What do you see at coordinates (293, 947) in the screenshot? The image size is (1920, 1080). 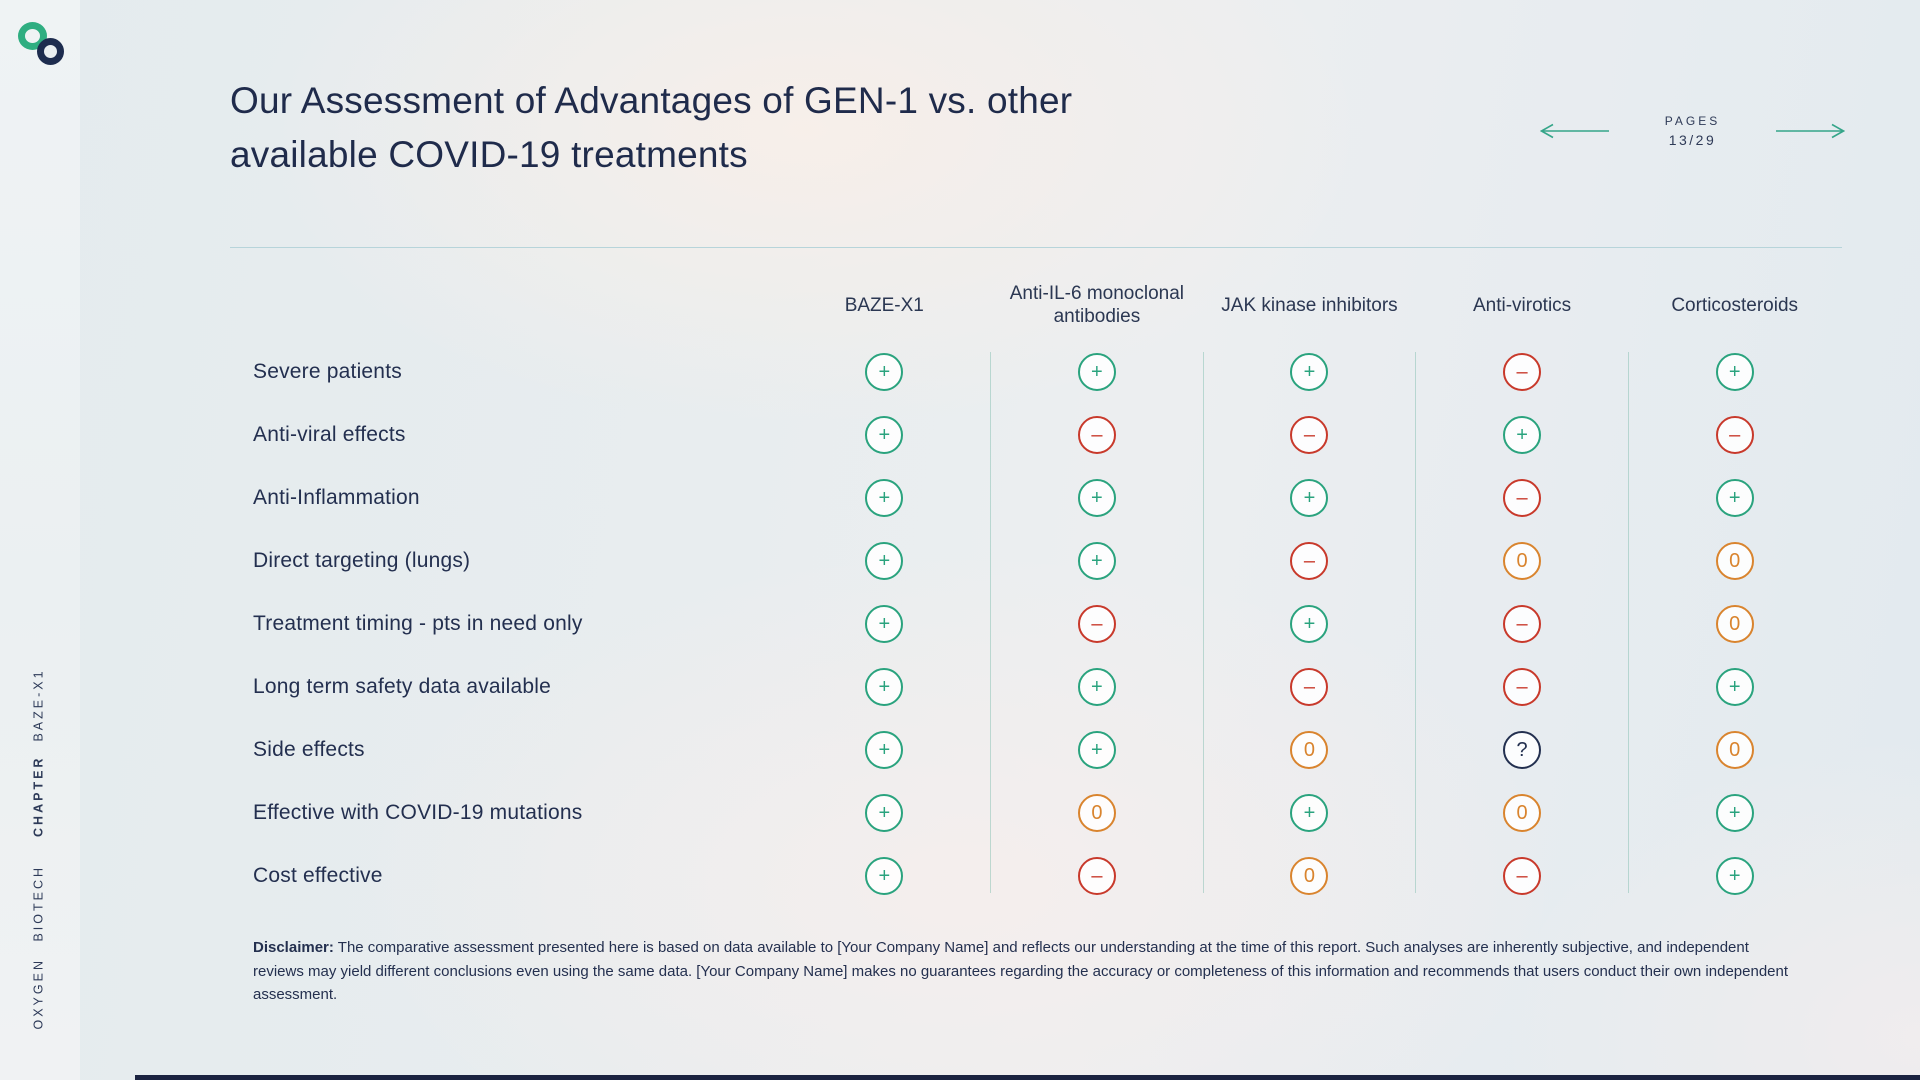 I see `disclaimer-label: Disclaimer:` at bounding box center [293, 947].